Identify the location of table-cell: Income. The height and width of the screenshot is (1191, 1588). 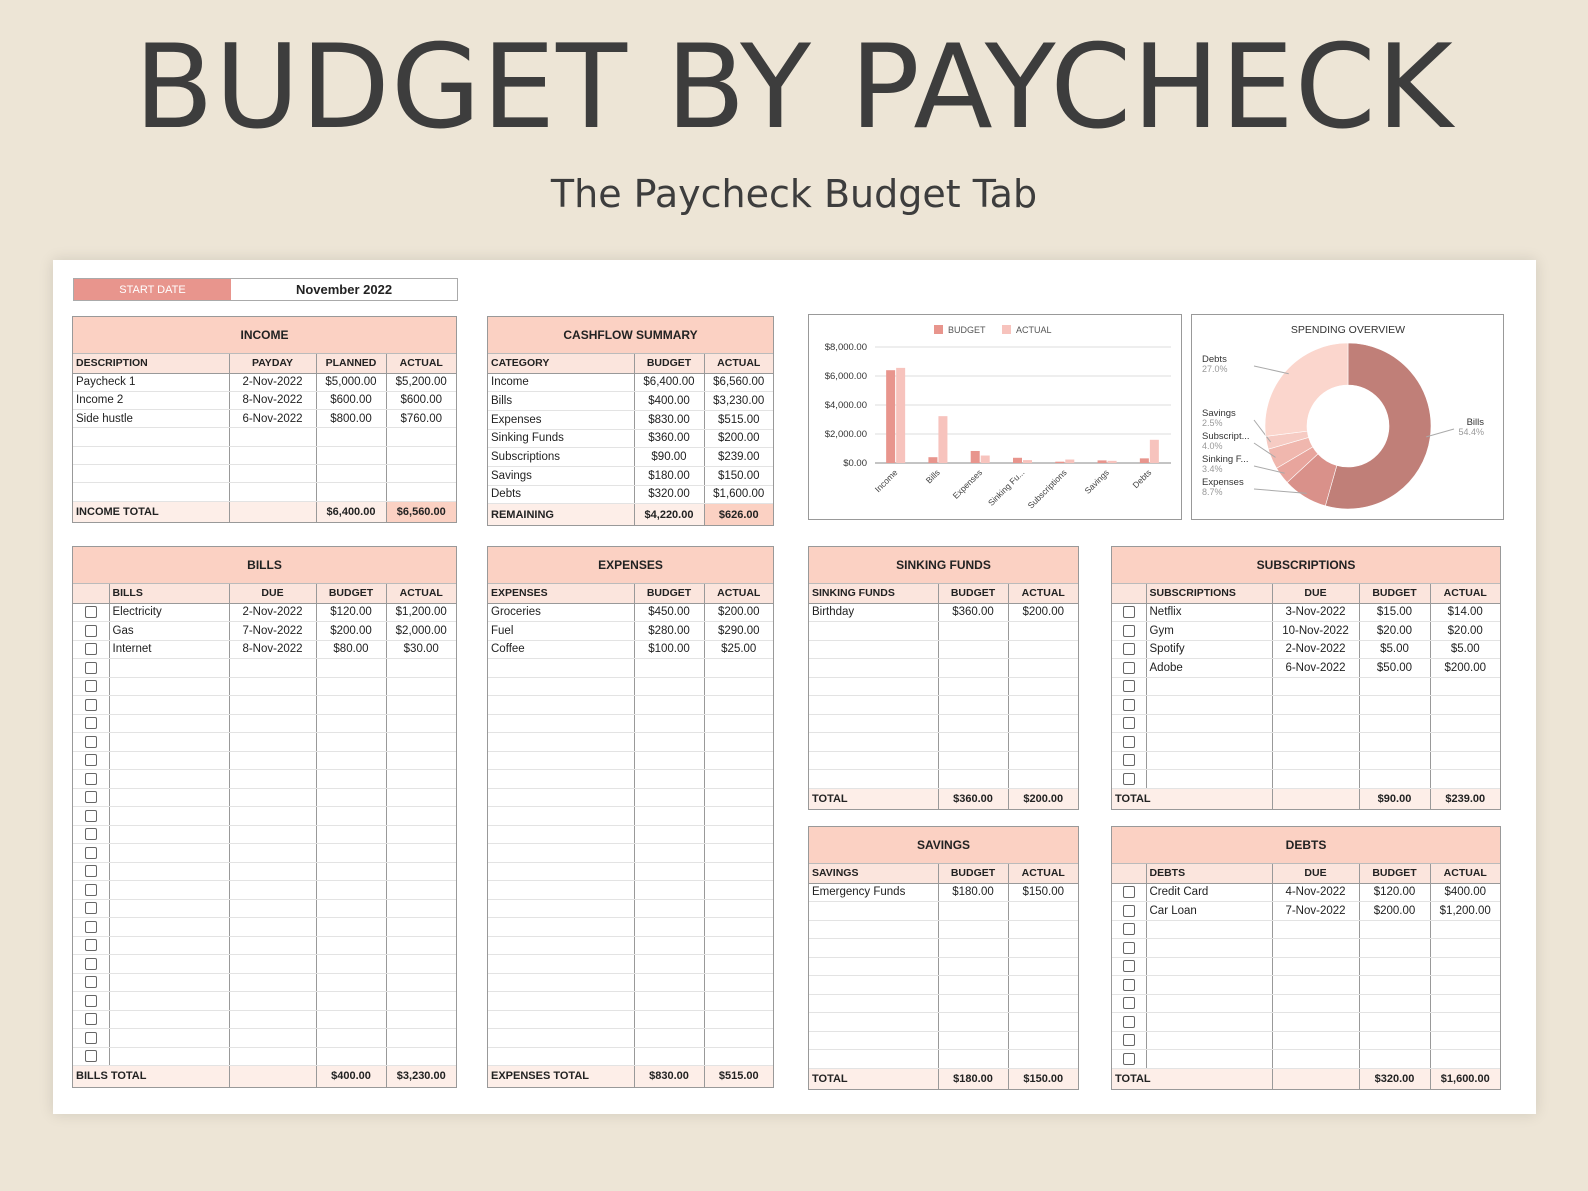
(561, 383).